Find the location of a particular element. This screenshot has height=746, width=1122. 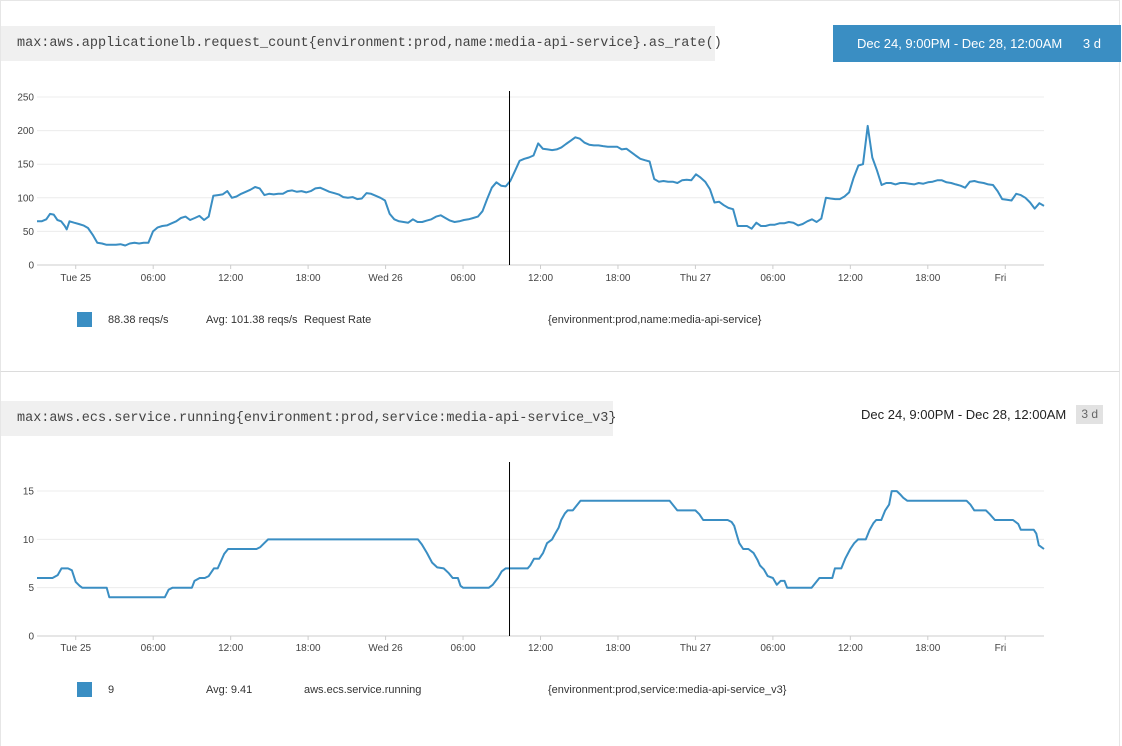

y-tick-label: 5 is located at coordinates (31, 588).